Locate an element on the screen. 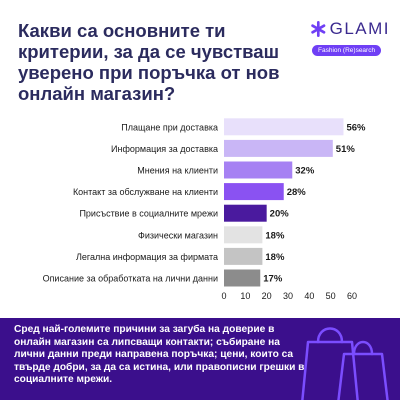 This screenshot has height=400, width=400. category-label: Информация за доставка is located at coordinates (164, 149).